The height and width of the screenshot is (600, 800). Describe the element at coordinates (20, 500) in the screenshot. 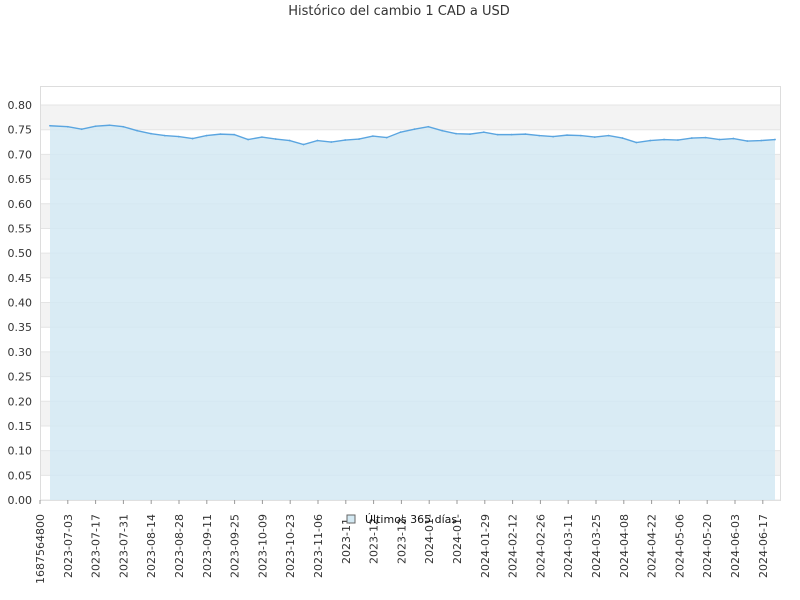

I see `y-tick-label: 0.00` at that location.